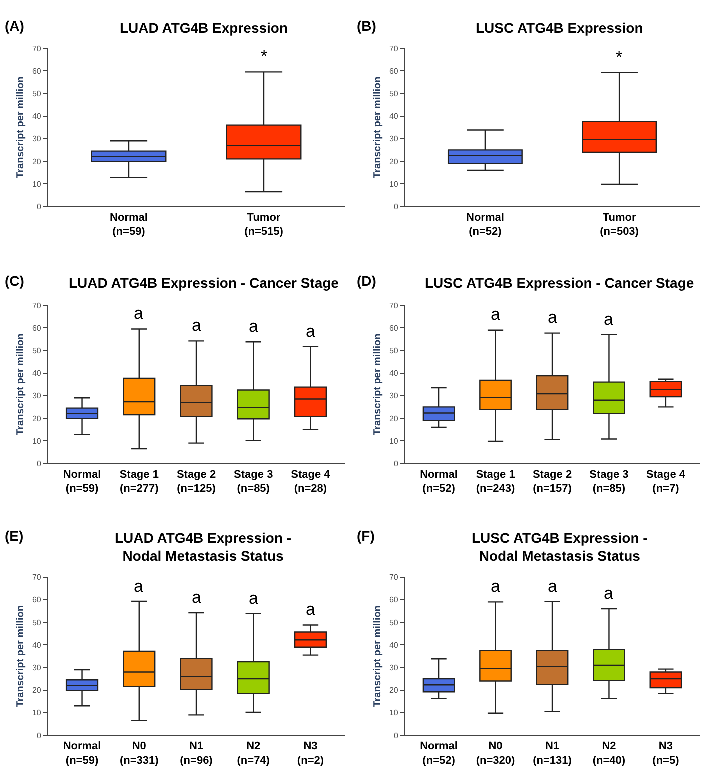 This screenshot has width=709, height=784. Describe the element at coordinates (666, 482) in the screenshot. I see `x-tick-label: Stage 4 (n=7)` at that location.